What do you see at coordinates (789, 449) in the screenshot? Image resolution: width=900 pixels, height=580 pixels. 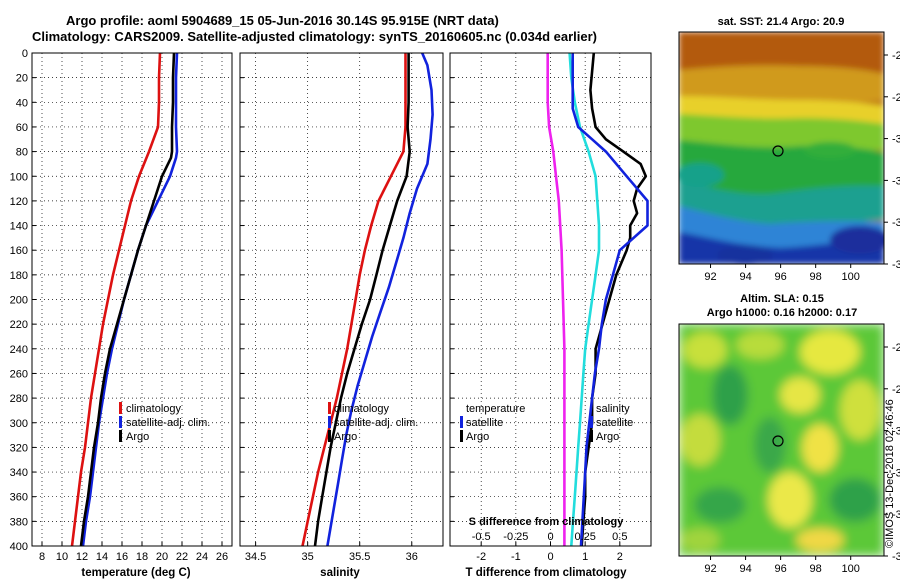 I see `sla-map: 92 94 96 98 100 -26 -28 -30 -32 -34 -36` at bounding box center [789, 449].